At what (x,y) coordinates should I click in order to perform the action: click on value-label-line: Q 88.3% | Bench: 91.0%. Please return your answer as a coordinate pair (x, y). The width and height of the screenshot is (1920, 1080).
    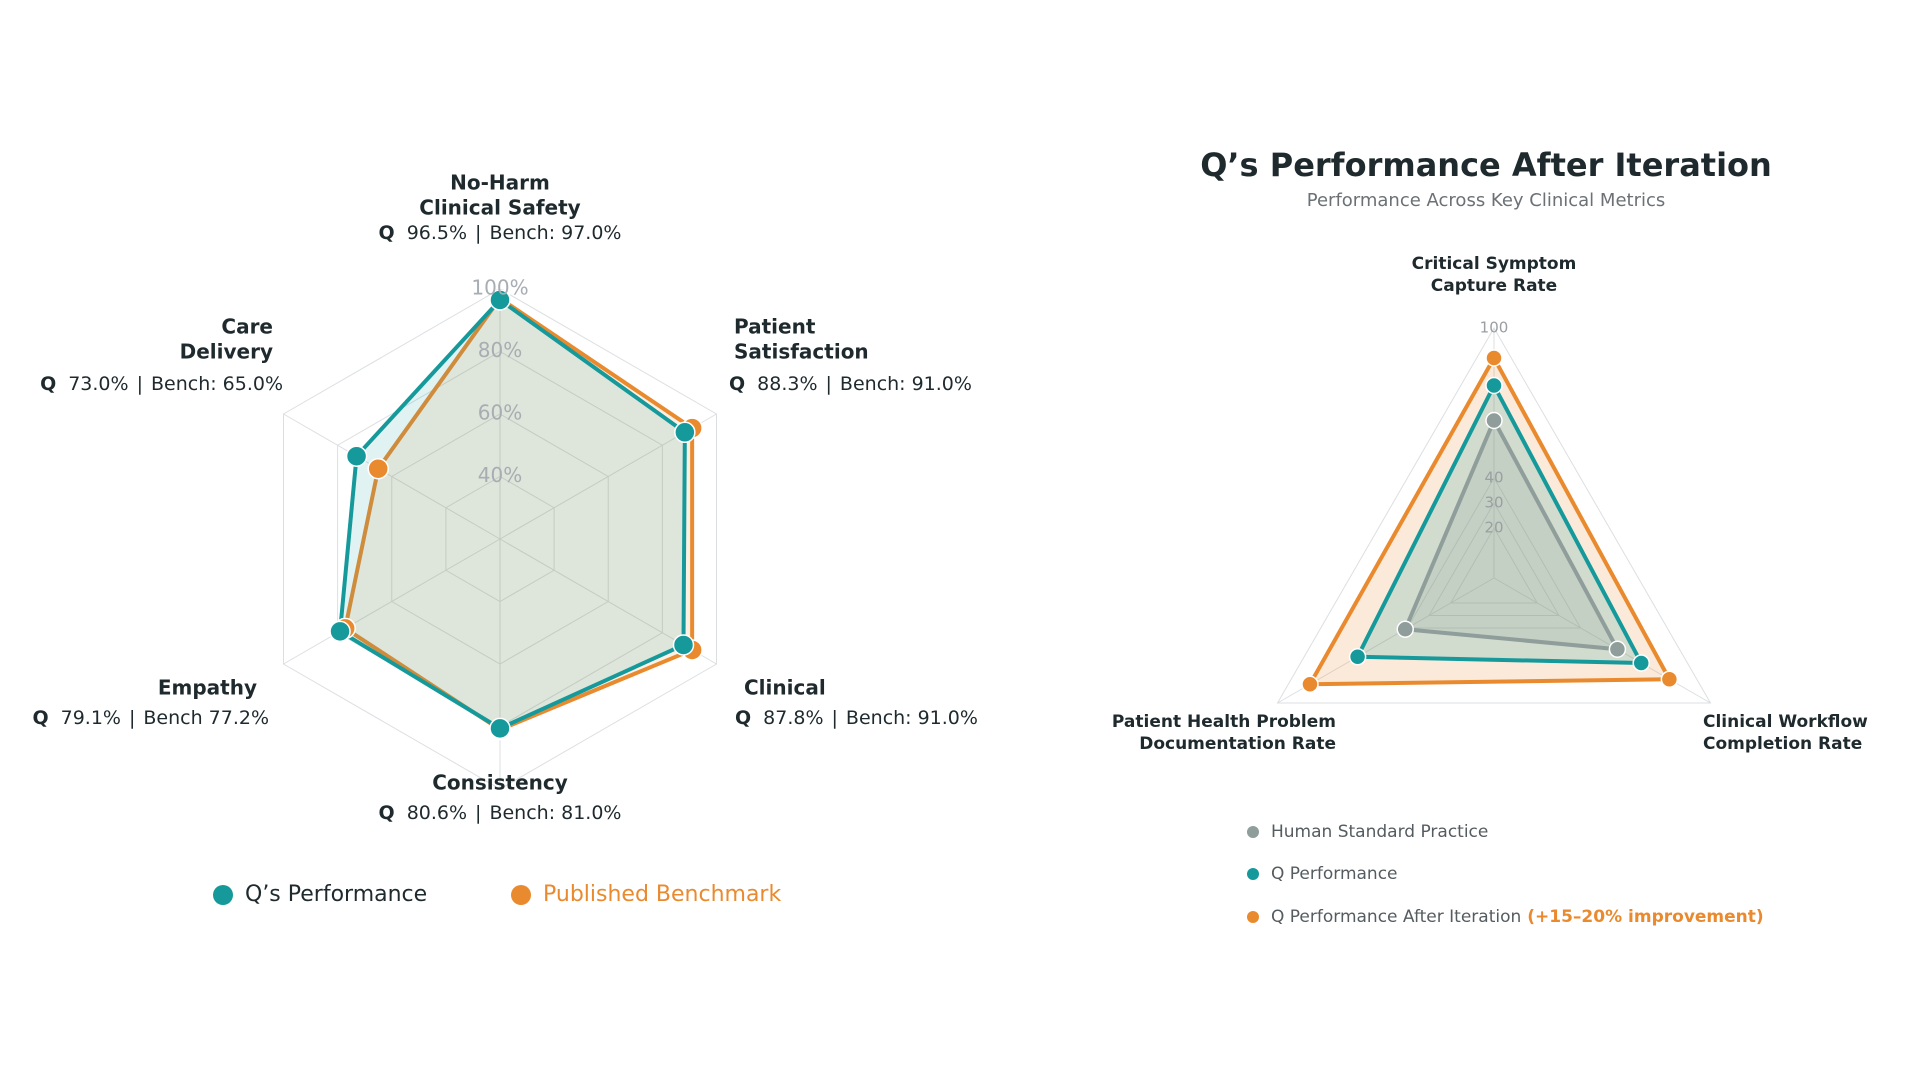
    Looking at the image, I should click on (850, 384).